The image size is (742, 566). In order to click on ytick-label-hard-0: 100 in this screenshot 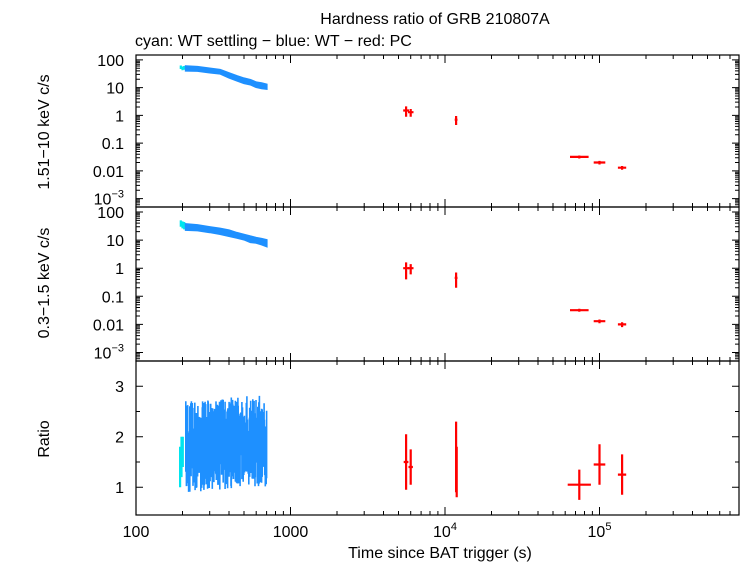, I will do `click(110, 61)`.